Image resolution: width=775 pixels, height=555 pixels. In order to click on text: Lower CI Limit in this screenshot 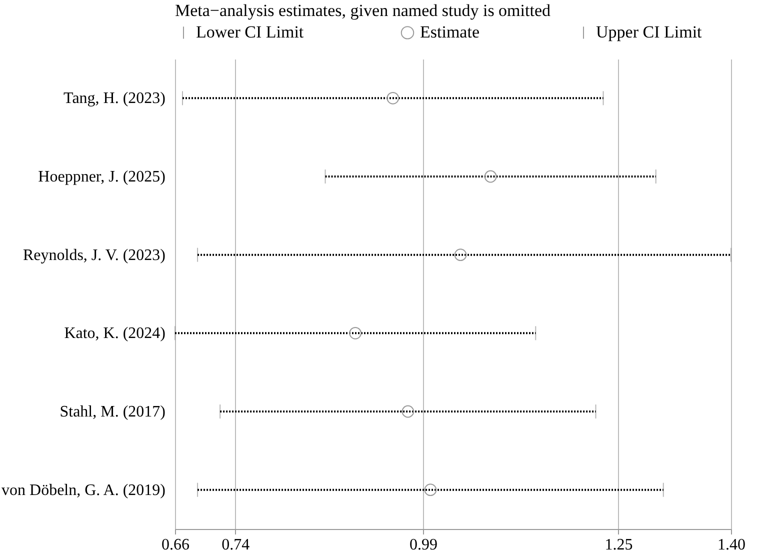, I will do `click(250, 32)`.